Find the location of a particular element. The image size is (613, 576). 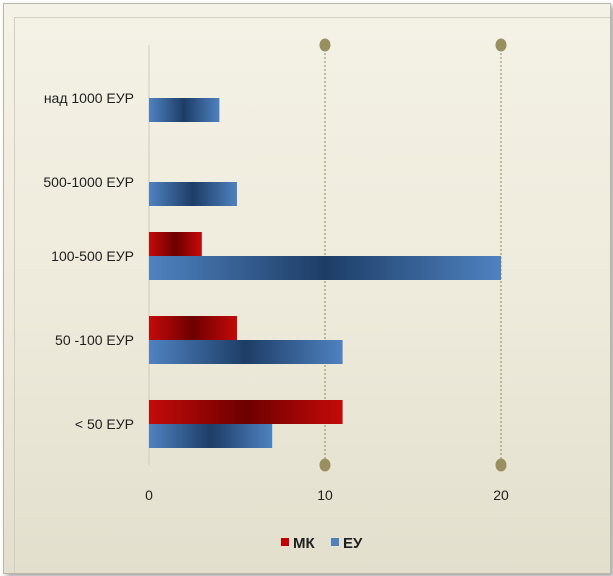

category-label: над 1000 ЕУР is located at coordinates (89, 98).